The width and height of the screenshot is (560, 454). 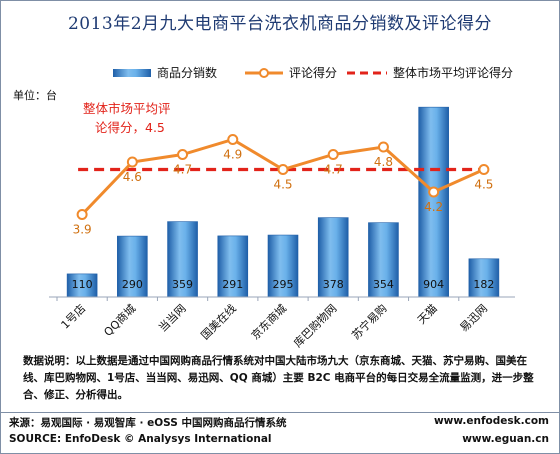 I want to click on y-unit-label: 单位：台, so click(x=35, y=95).